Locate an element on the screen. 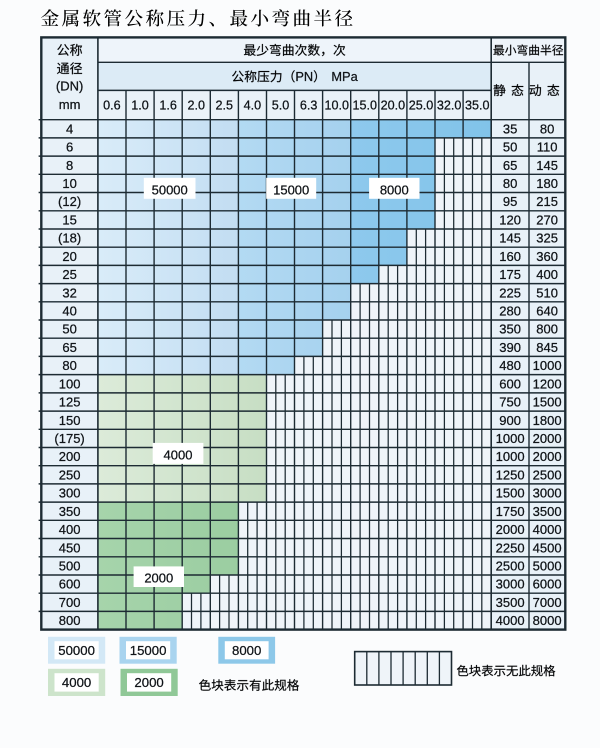  svg-text: 5000 is located at coordinates (547, 566).